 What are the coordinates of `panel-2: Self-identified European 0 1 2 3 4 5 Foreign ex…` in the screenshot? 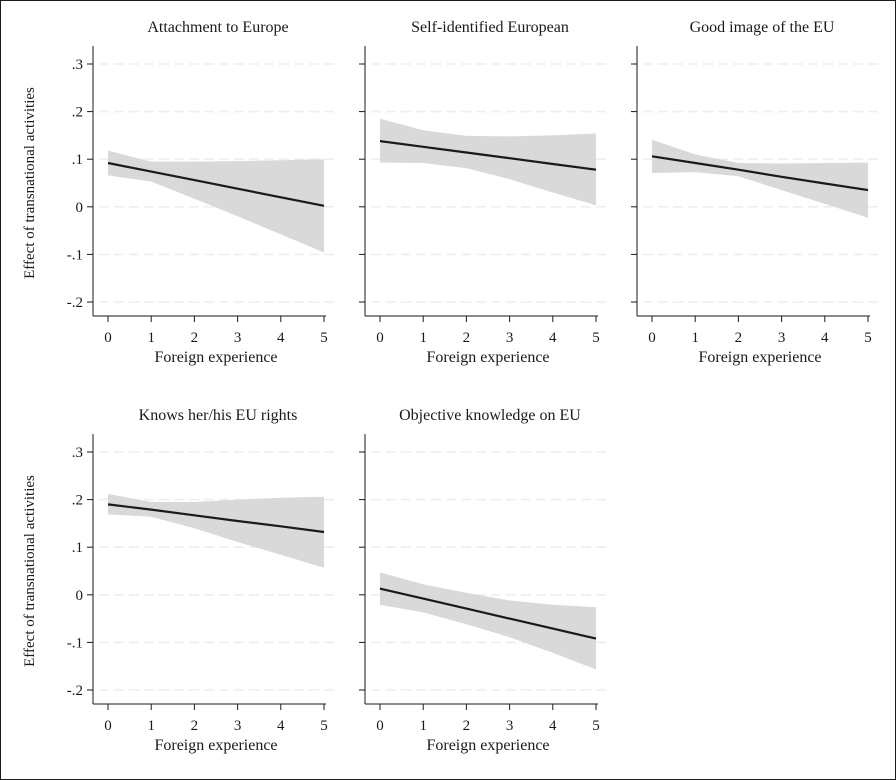 It's located at (482, 192).